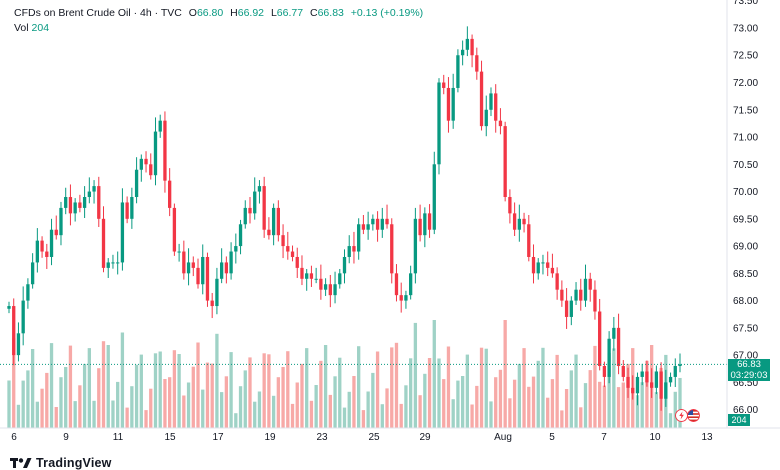 This screenshot has height=470, width=780. What do you see at coordinates (745, 192) in the screenshot?
I see `price-tick-label: 70.00` at bounding box center [745, 192].